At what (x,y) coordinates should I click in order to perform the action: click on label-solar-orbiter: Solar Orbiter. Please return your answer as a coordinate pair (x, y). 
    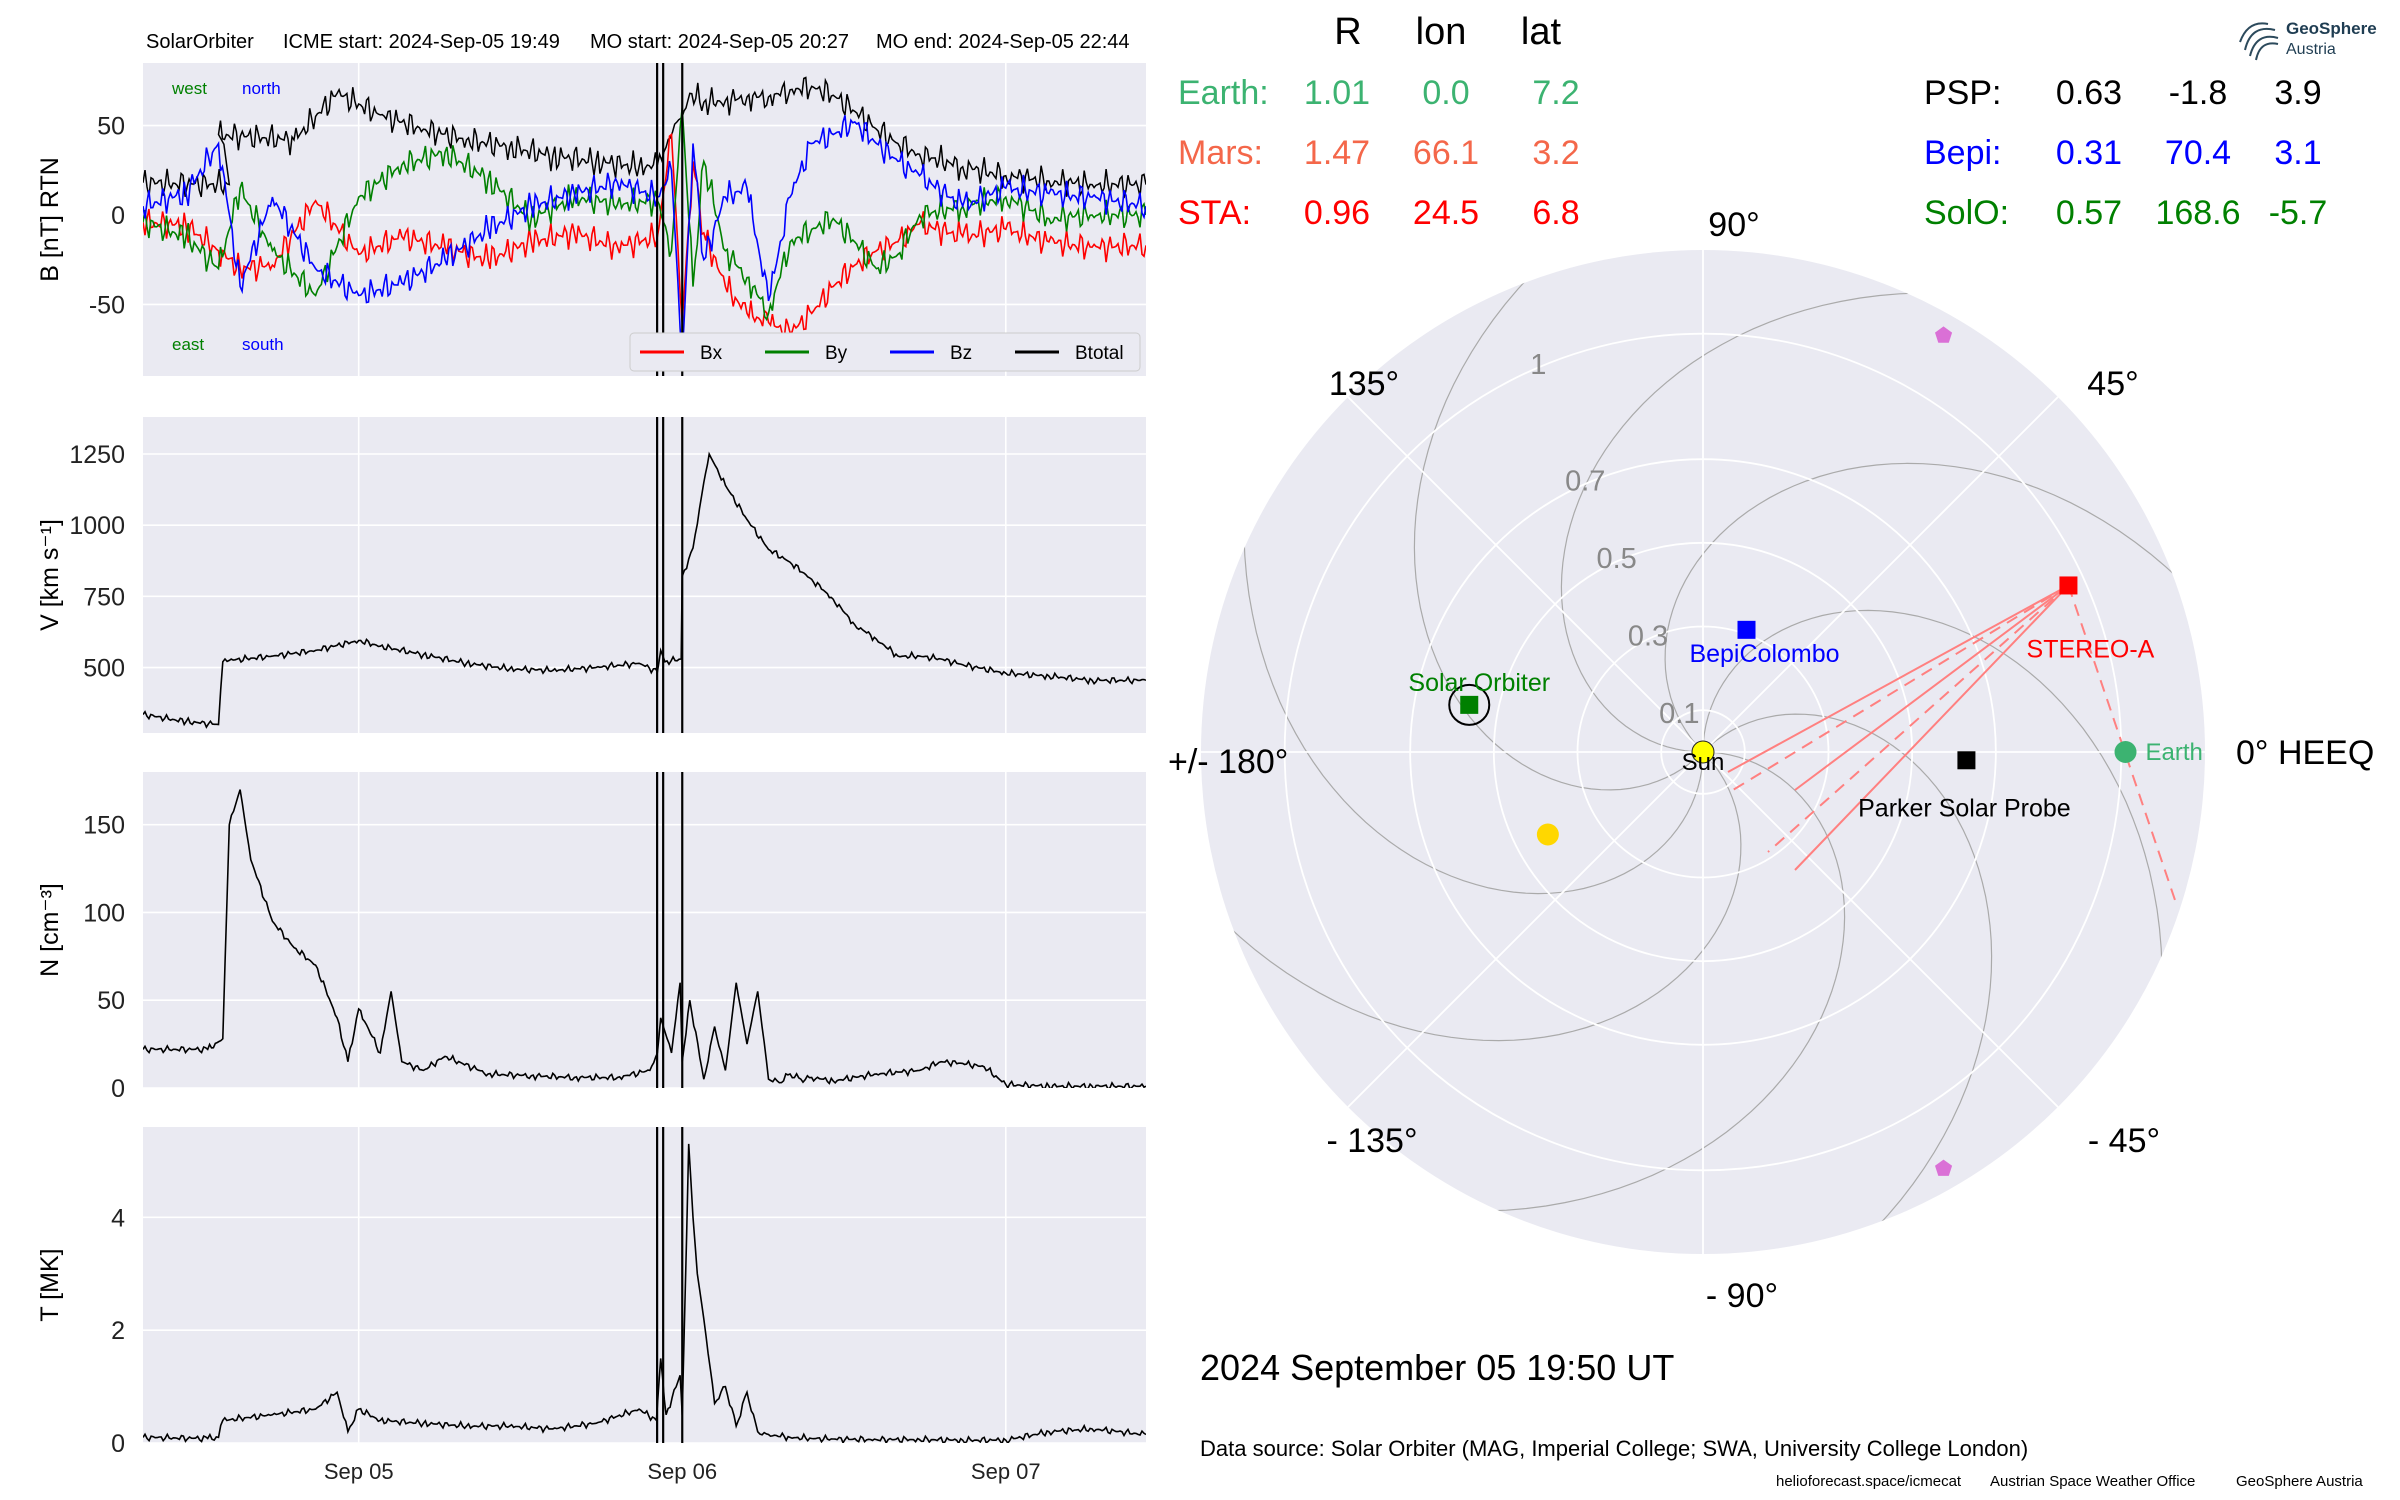
    Looking at the image, I should click on (1479, 683).